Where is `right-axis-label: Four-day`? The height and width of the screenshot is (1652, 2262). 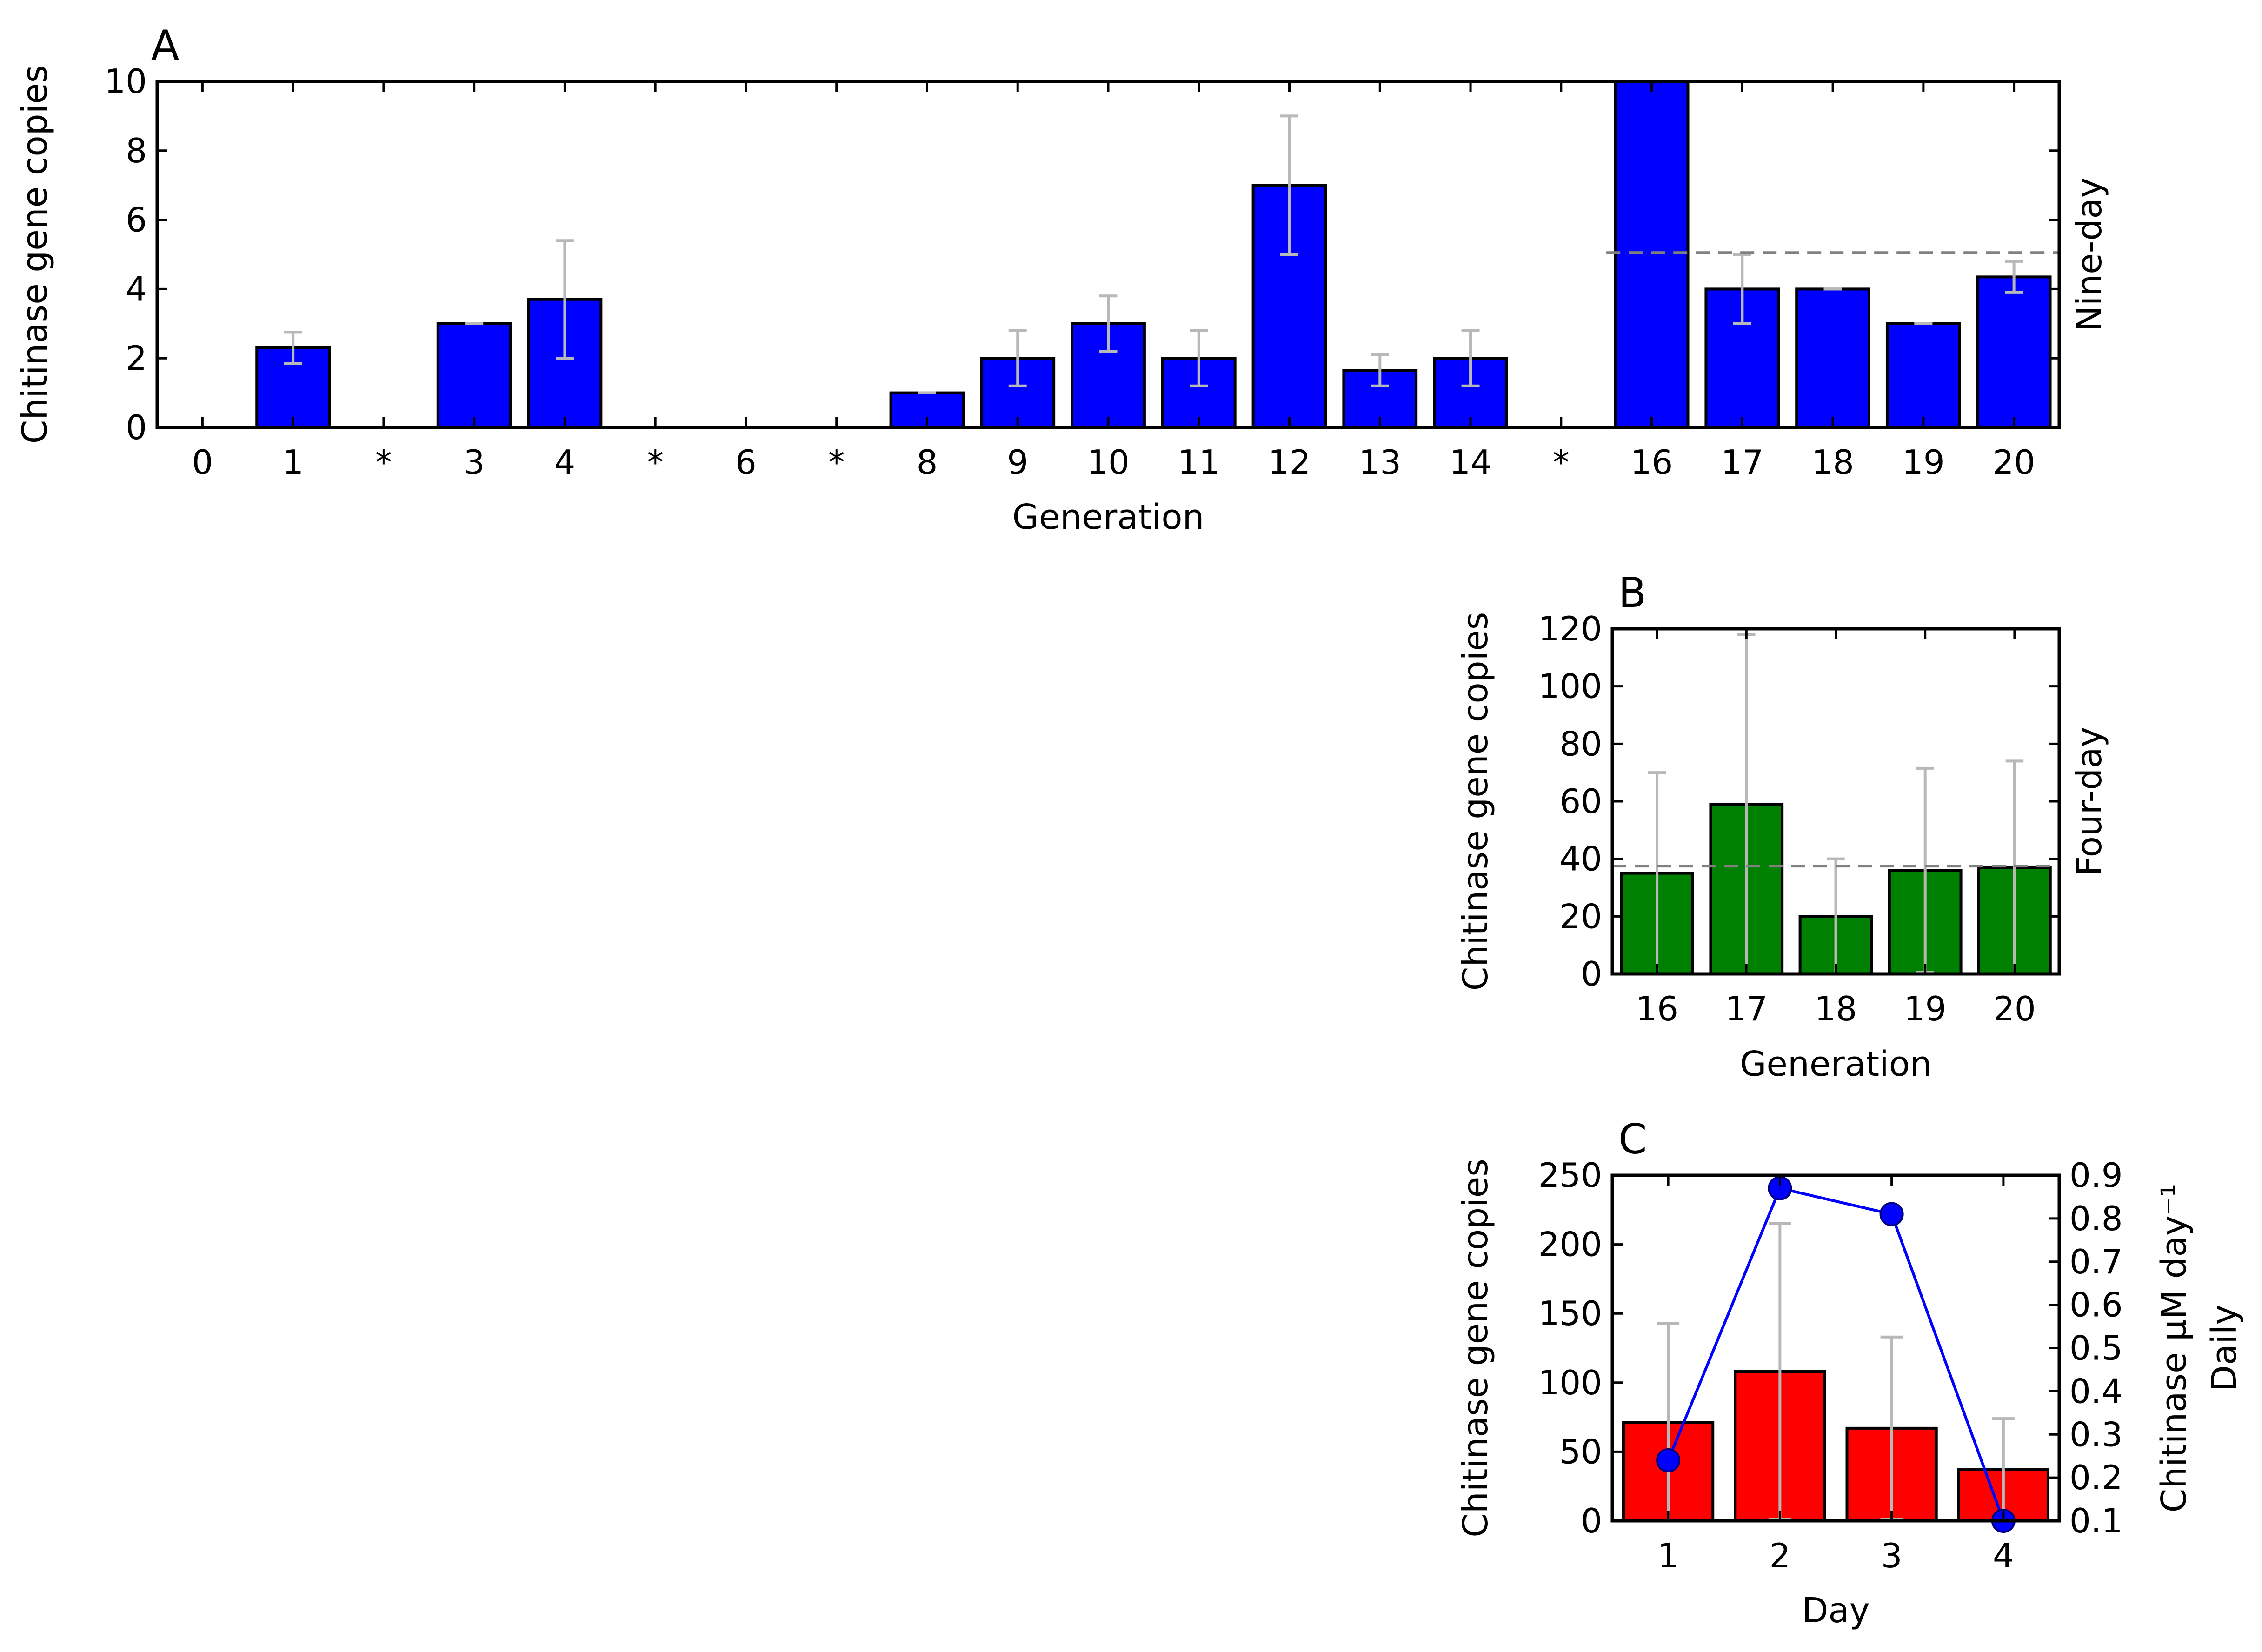 right-axis-label: Four-day is located at coordinates (2089, 801).